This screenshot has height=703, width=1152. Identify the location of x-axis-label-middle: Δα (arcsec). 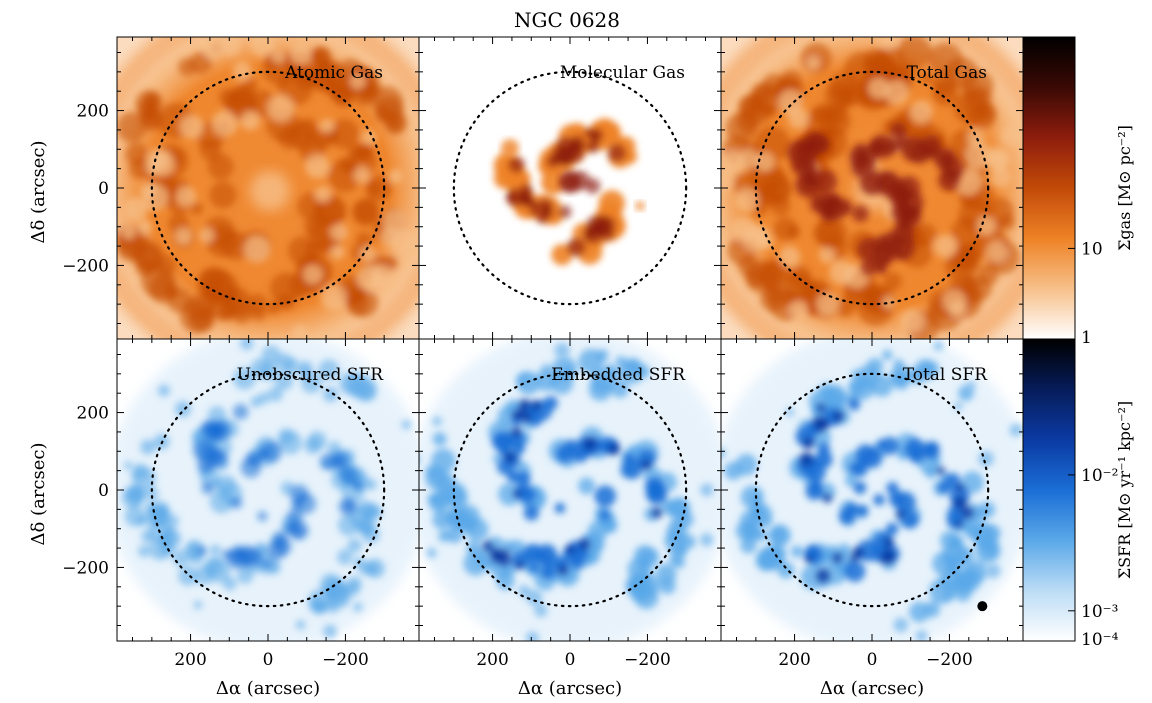
(570, 688).